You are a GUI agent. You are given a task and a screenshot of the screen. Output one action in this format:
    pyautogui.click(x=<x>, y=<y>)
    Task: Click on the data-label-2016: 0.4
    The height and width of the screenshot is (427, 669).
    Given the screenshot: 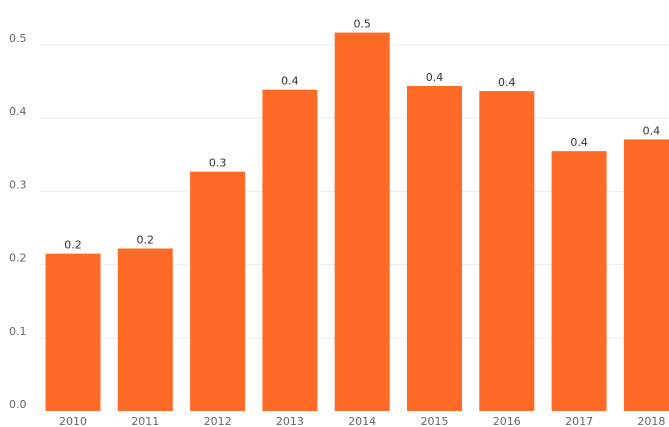 What is the action you would take?
    pyautogui.click(x=507, y=82)
    